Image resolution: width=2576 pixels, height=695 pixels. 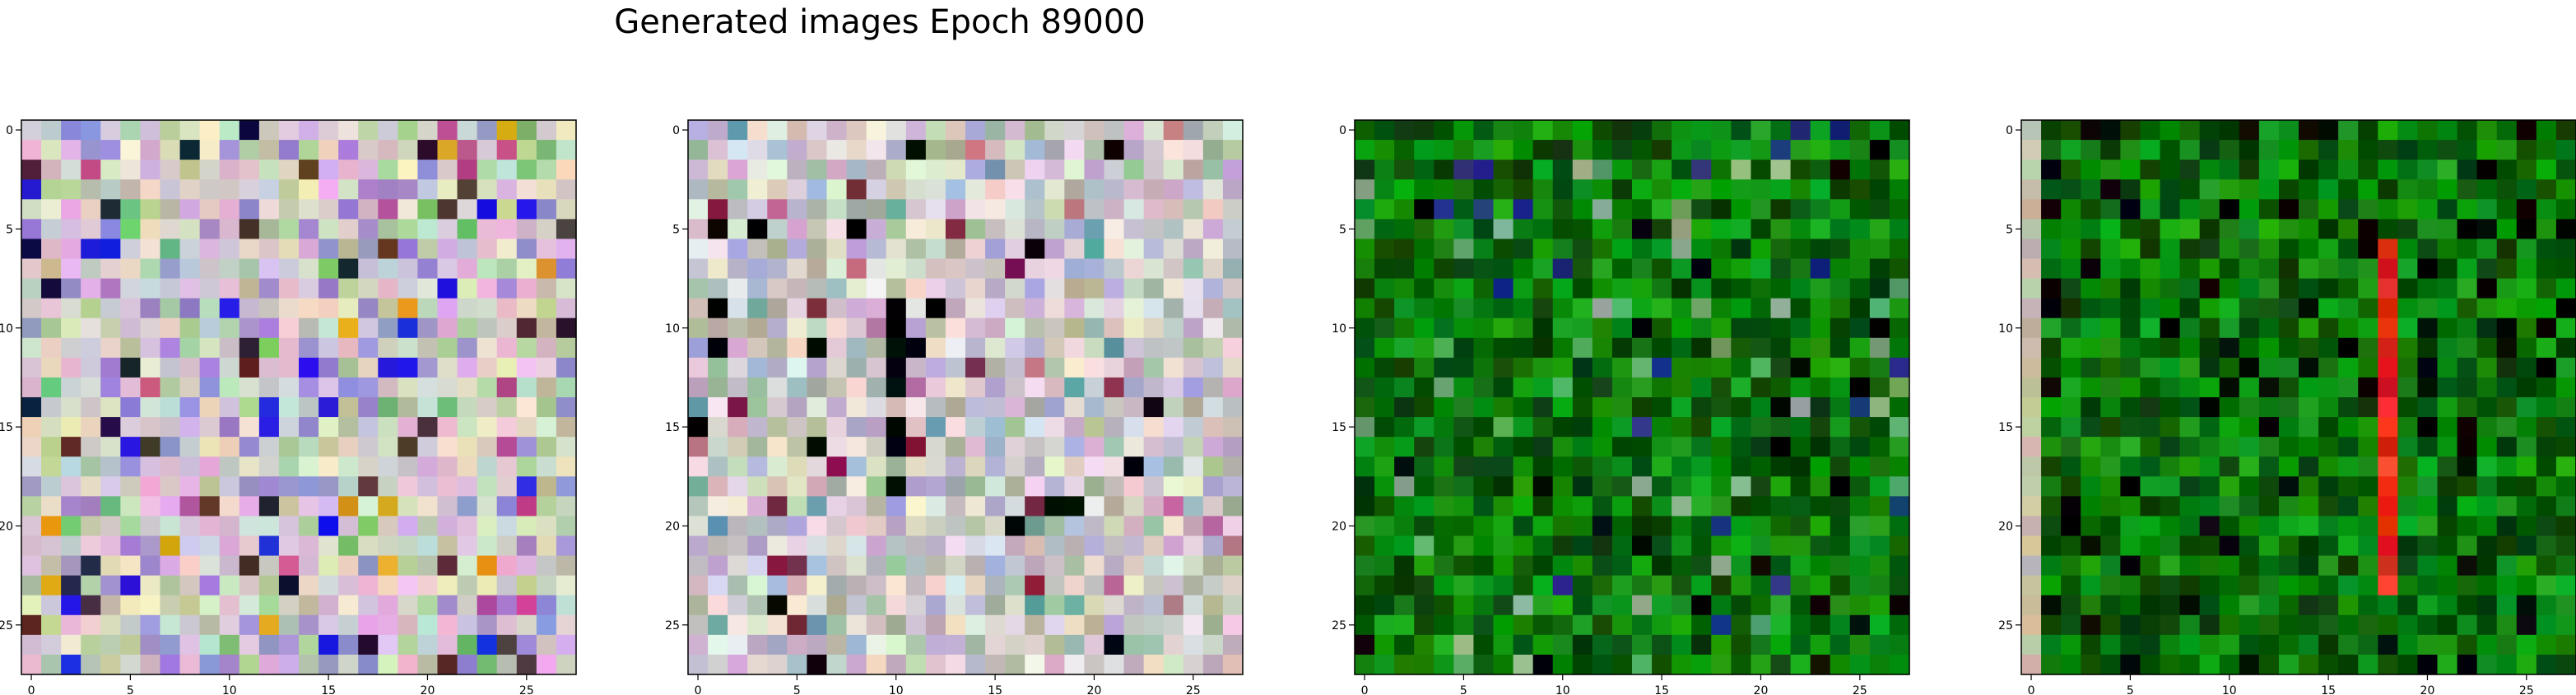 I want to click on x-tick-label: 5, so click(x=130, y=689).